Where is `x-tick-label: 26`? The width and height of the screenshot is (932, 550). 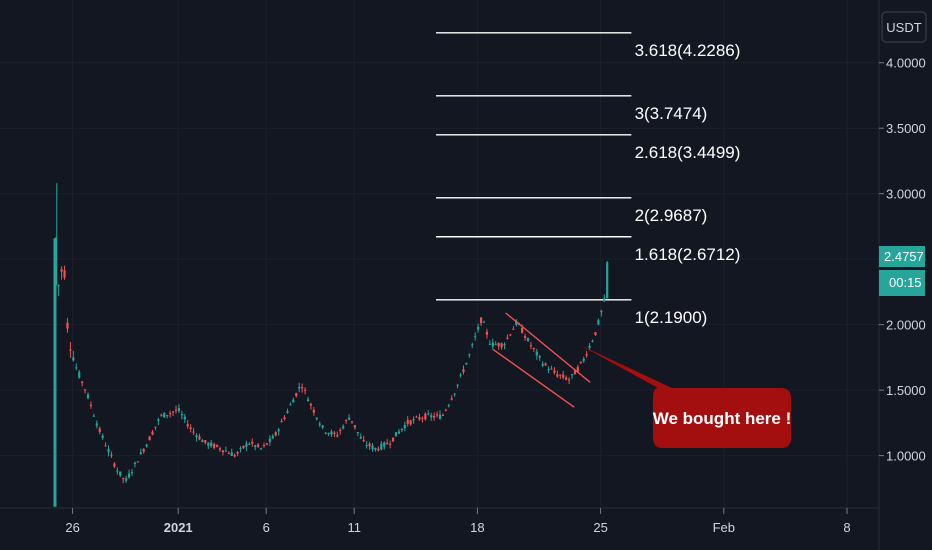
x-tick-label: 26 is located at coordinates (72, 527).